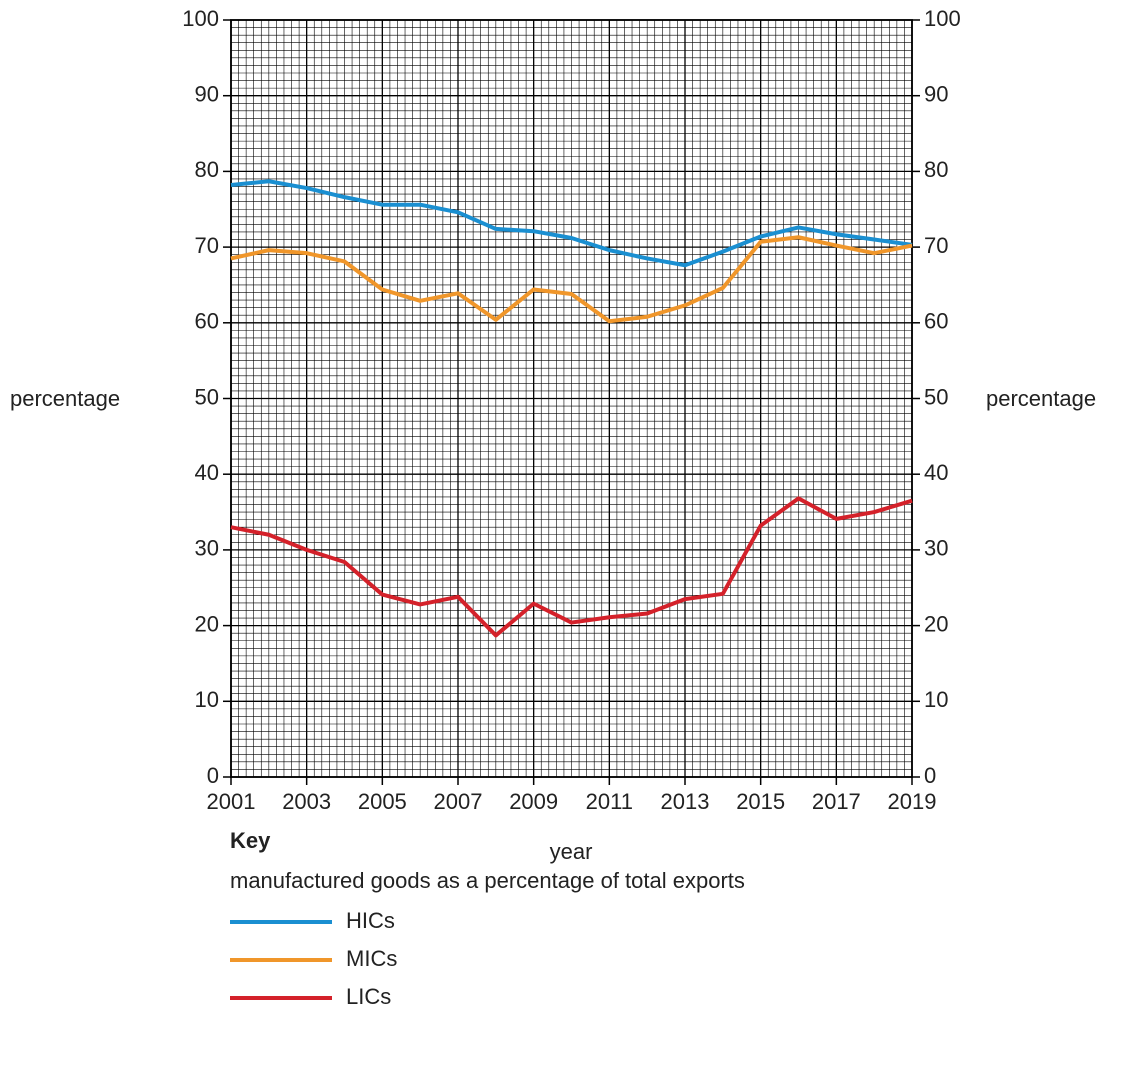 The height and width of the screenshot is (1077, 1141). Describe the element at coordinates (306, 801) in the screenshot. I see `x-tick-label: 2003` at that location.